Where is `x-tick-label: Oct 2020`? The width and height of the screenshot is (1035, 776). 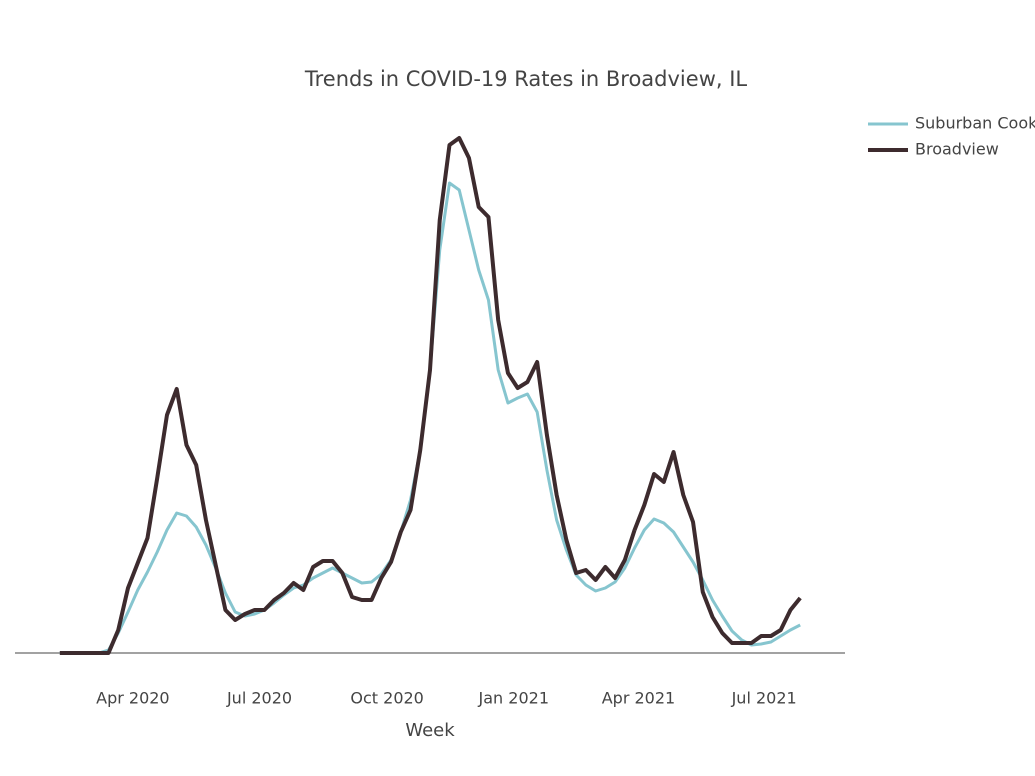
x-tick-label: Oct 2020 is located at coordinates (386, 698).